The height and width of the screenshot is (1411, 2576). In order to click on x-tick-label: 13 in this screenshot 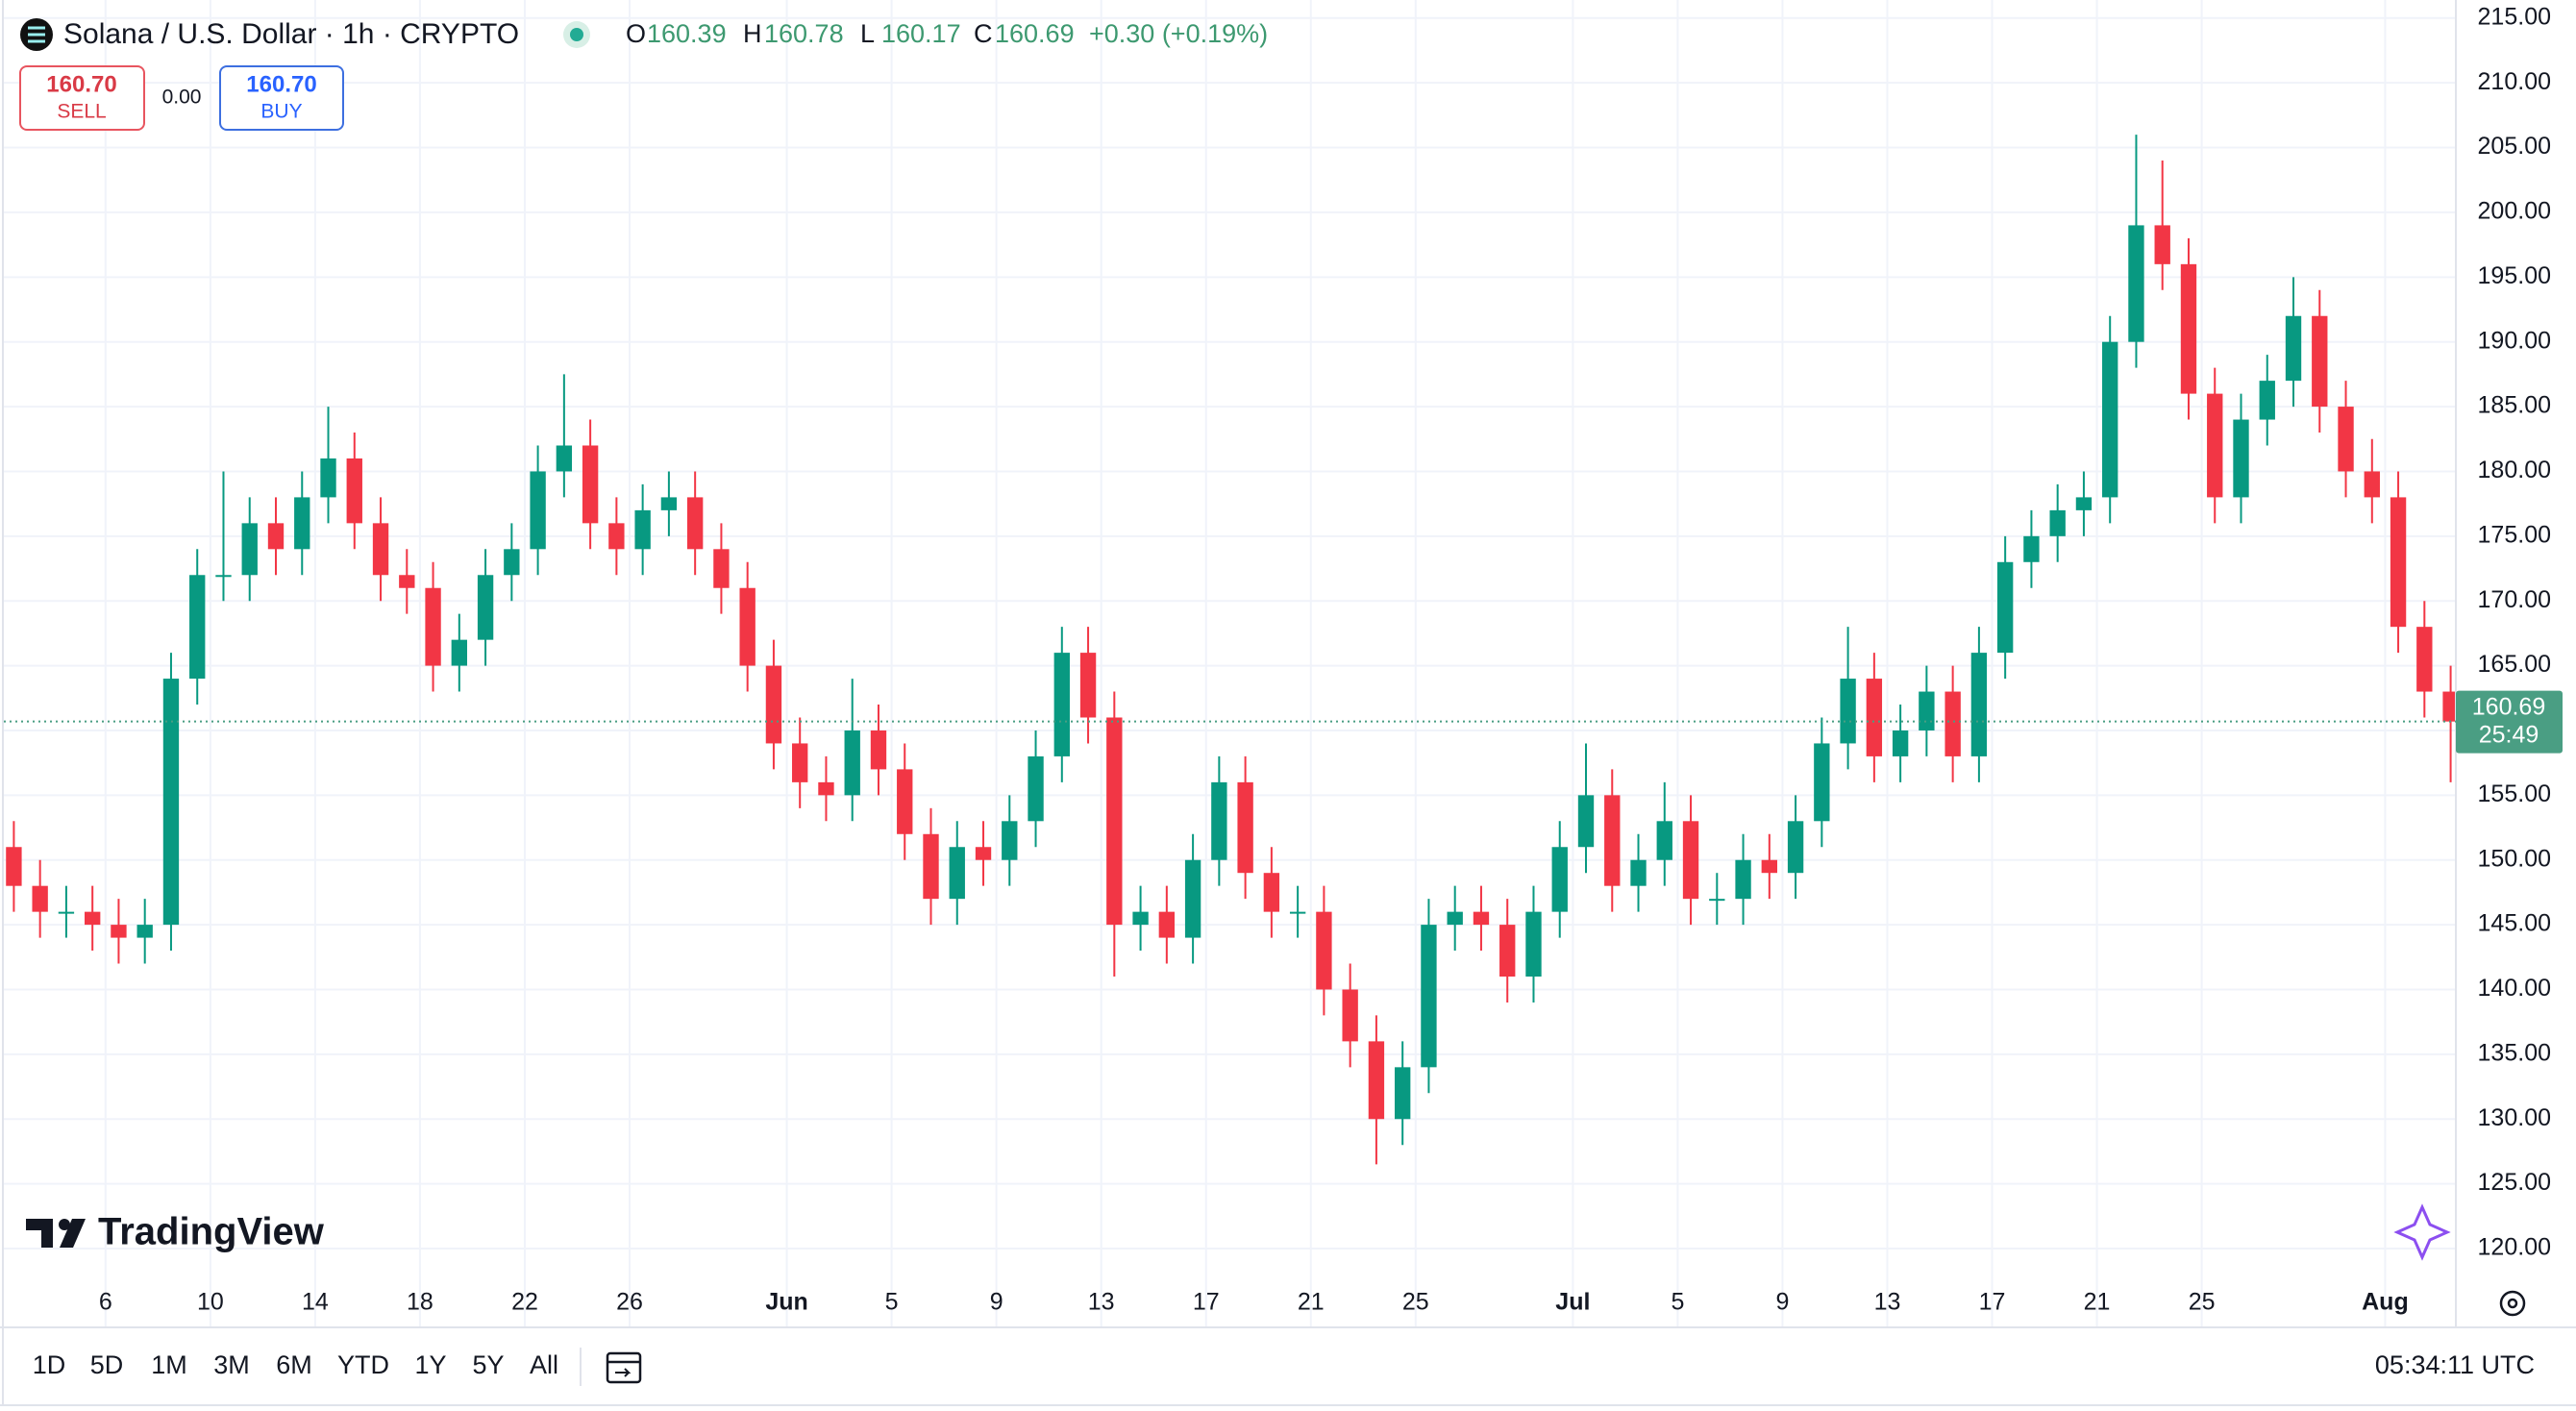, I will do `click(1101, 1302)`.